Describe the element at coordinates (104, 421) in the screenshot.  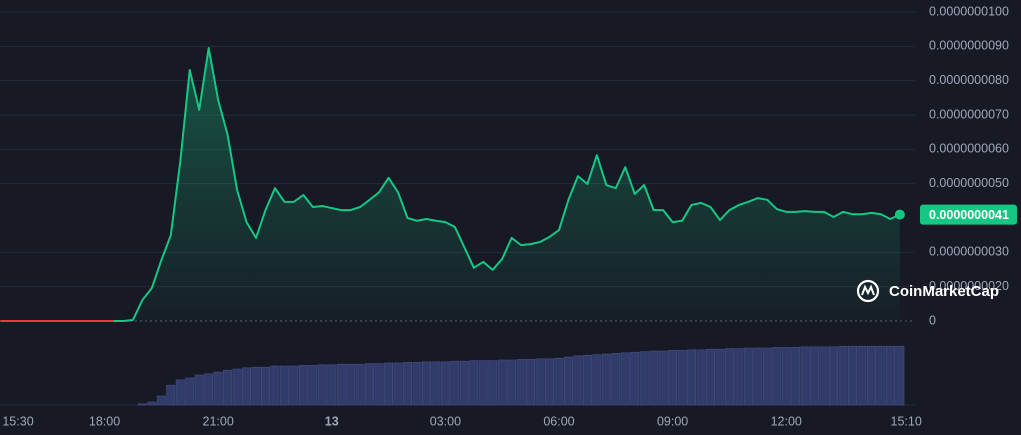
I see `x-tick-label: 18:00` at that location.